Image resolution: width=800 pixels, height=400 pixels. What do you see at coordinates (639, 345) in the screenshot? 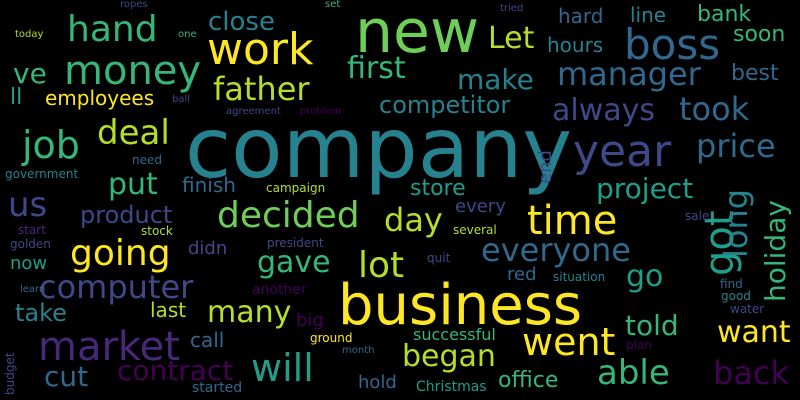
I see `word-plan: plan` at bounding box center [639, 345].